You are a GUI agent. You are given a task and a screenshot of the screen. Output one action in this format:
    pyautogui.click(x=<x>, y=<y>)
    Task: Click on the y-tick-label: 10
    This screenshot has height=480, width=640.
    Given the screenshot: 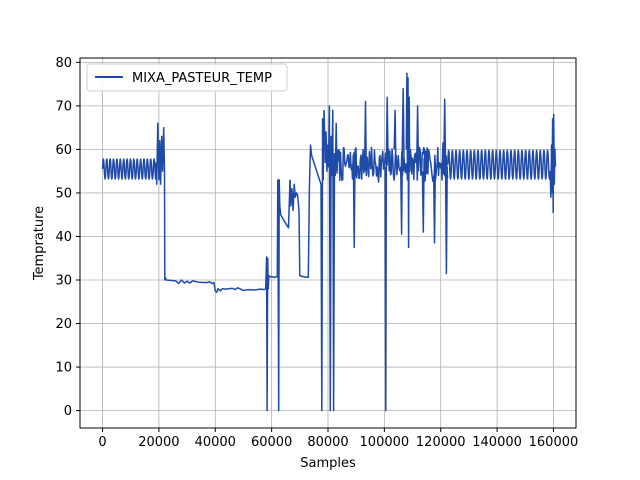 What is the action you would take?
    pyautogui.click(x=63, y=368)
    